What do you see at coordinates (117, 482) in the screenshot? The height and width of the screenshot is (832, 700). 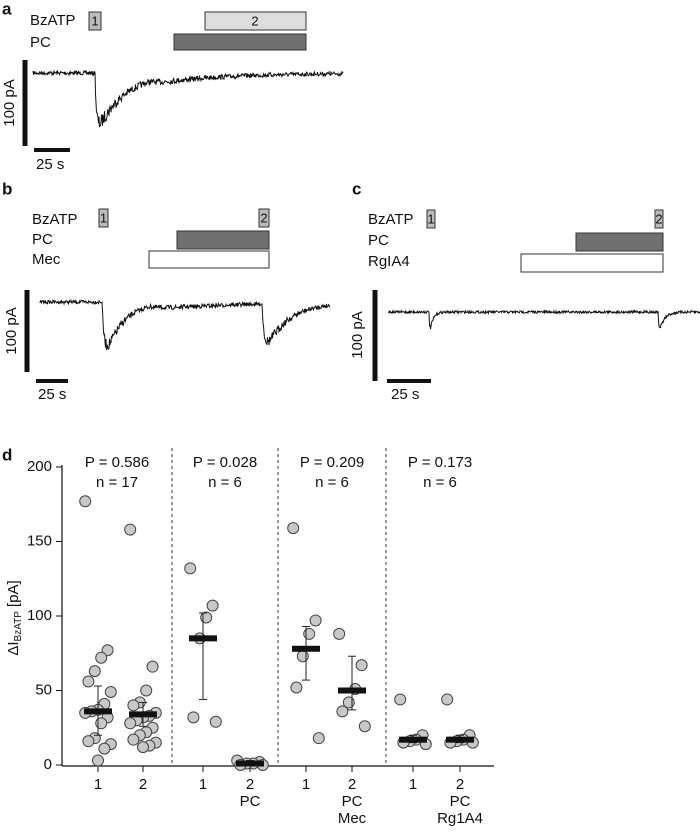 I see `n-count: n = 17` at bounding box center [117, 482].